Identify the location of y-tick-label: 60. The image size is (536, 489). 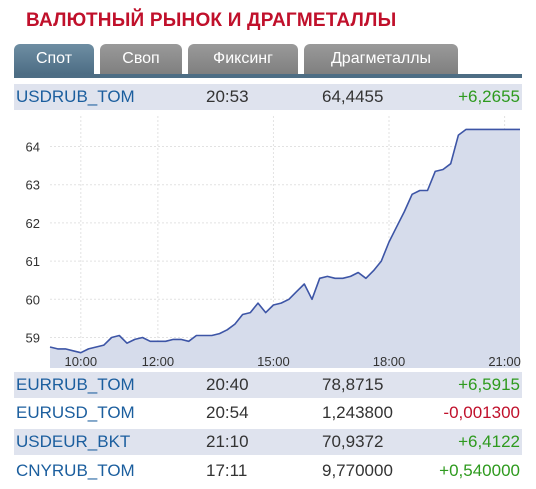
(33, 299).